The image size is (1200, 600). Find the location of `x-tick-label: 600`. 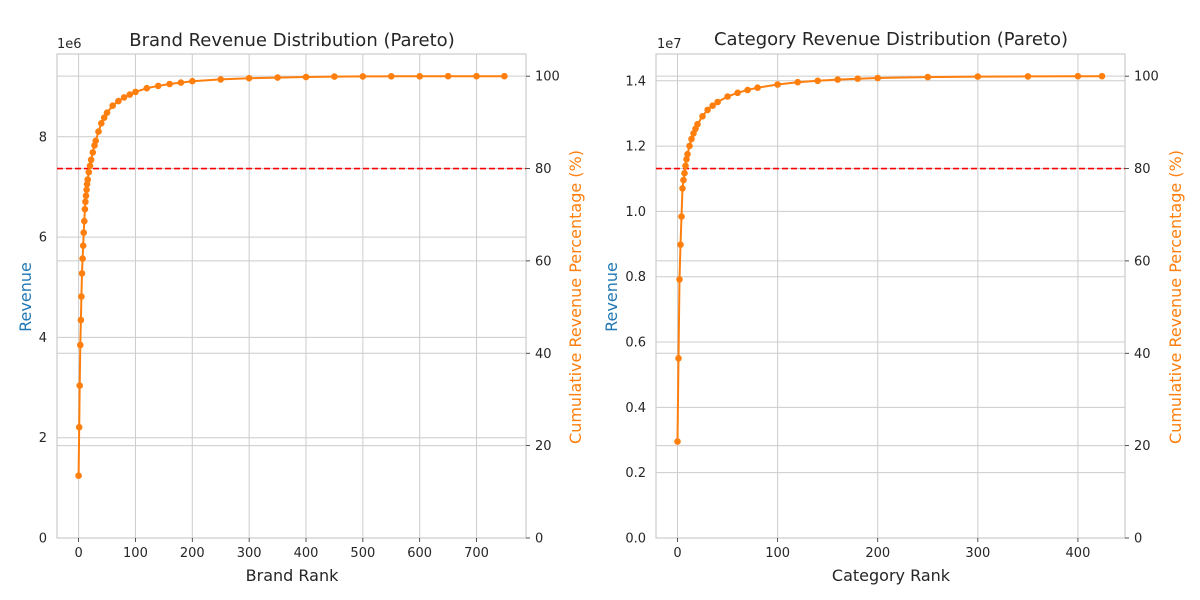

x-tick-label: 600 is located at coordinates (419, 553).